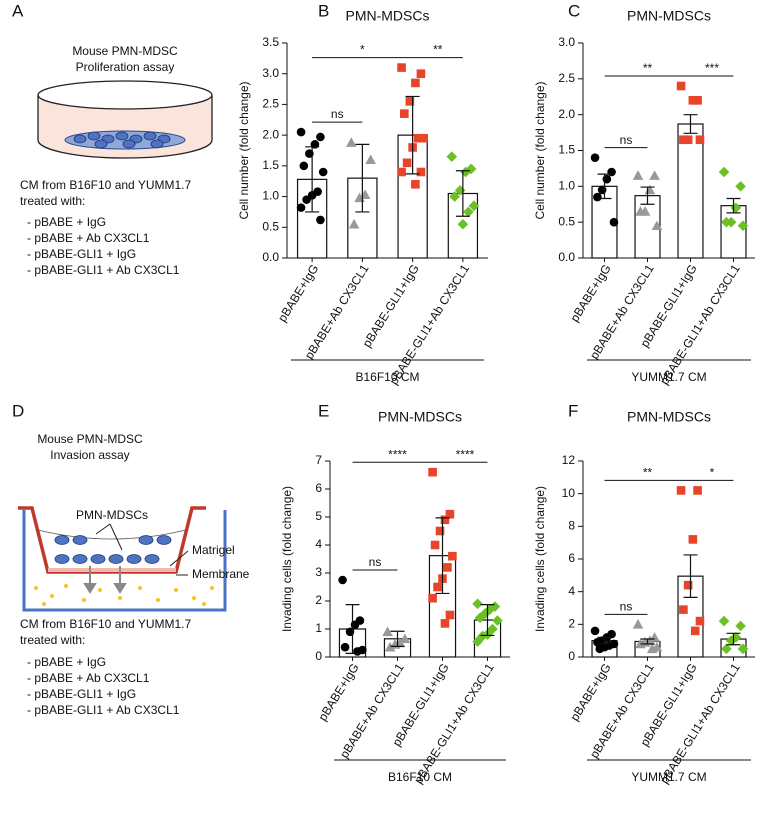  Describe the element at coordinates (571, 558) in the screenshot. I see `y-tick-label: 6` at that location.